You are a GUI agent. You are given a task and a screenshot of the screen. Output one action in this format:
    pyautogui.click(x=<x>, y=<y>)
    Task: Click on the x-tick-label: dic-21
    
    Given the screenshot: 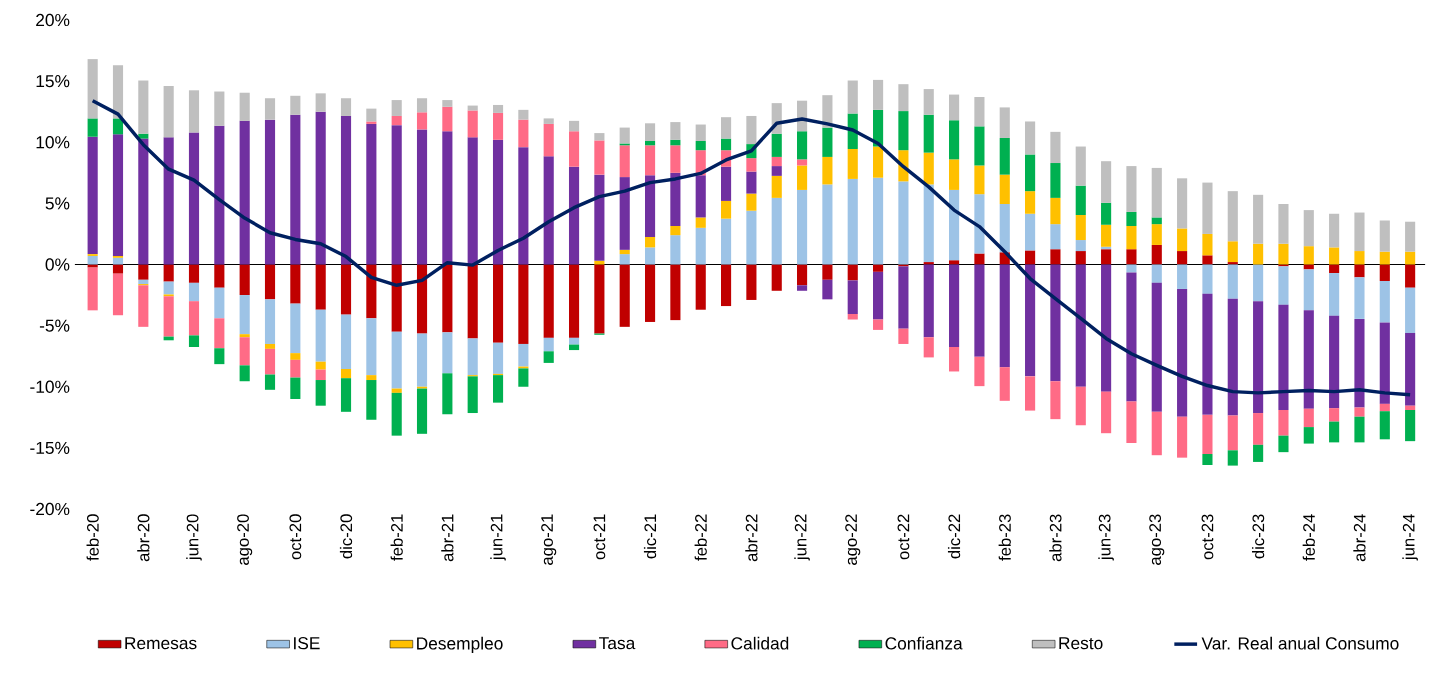 What is the action you would take?
    pyautogui.click(x=650, y=536)
    